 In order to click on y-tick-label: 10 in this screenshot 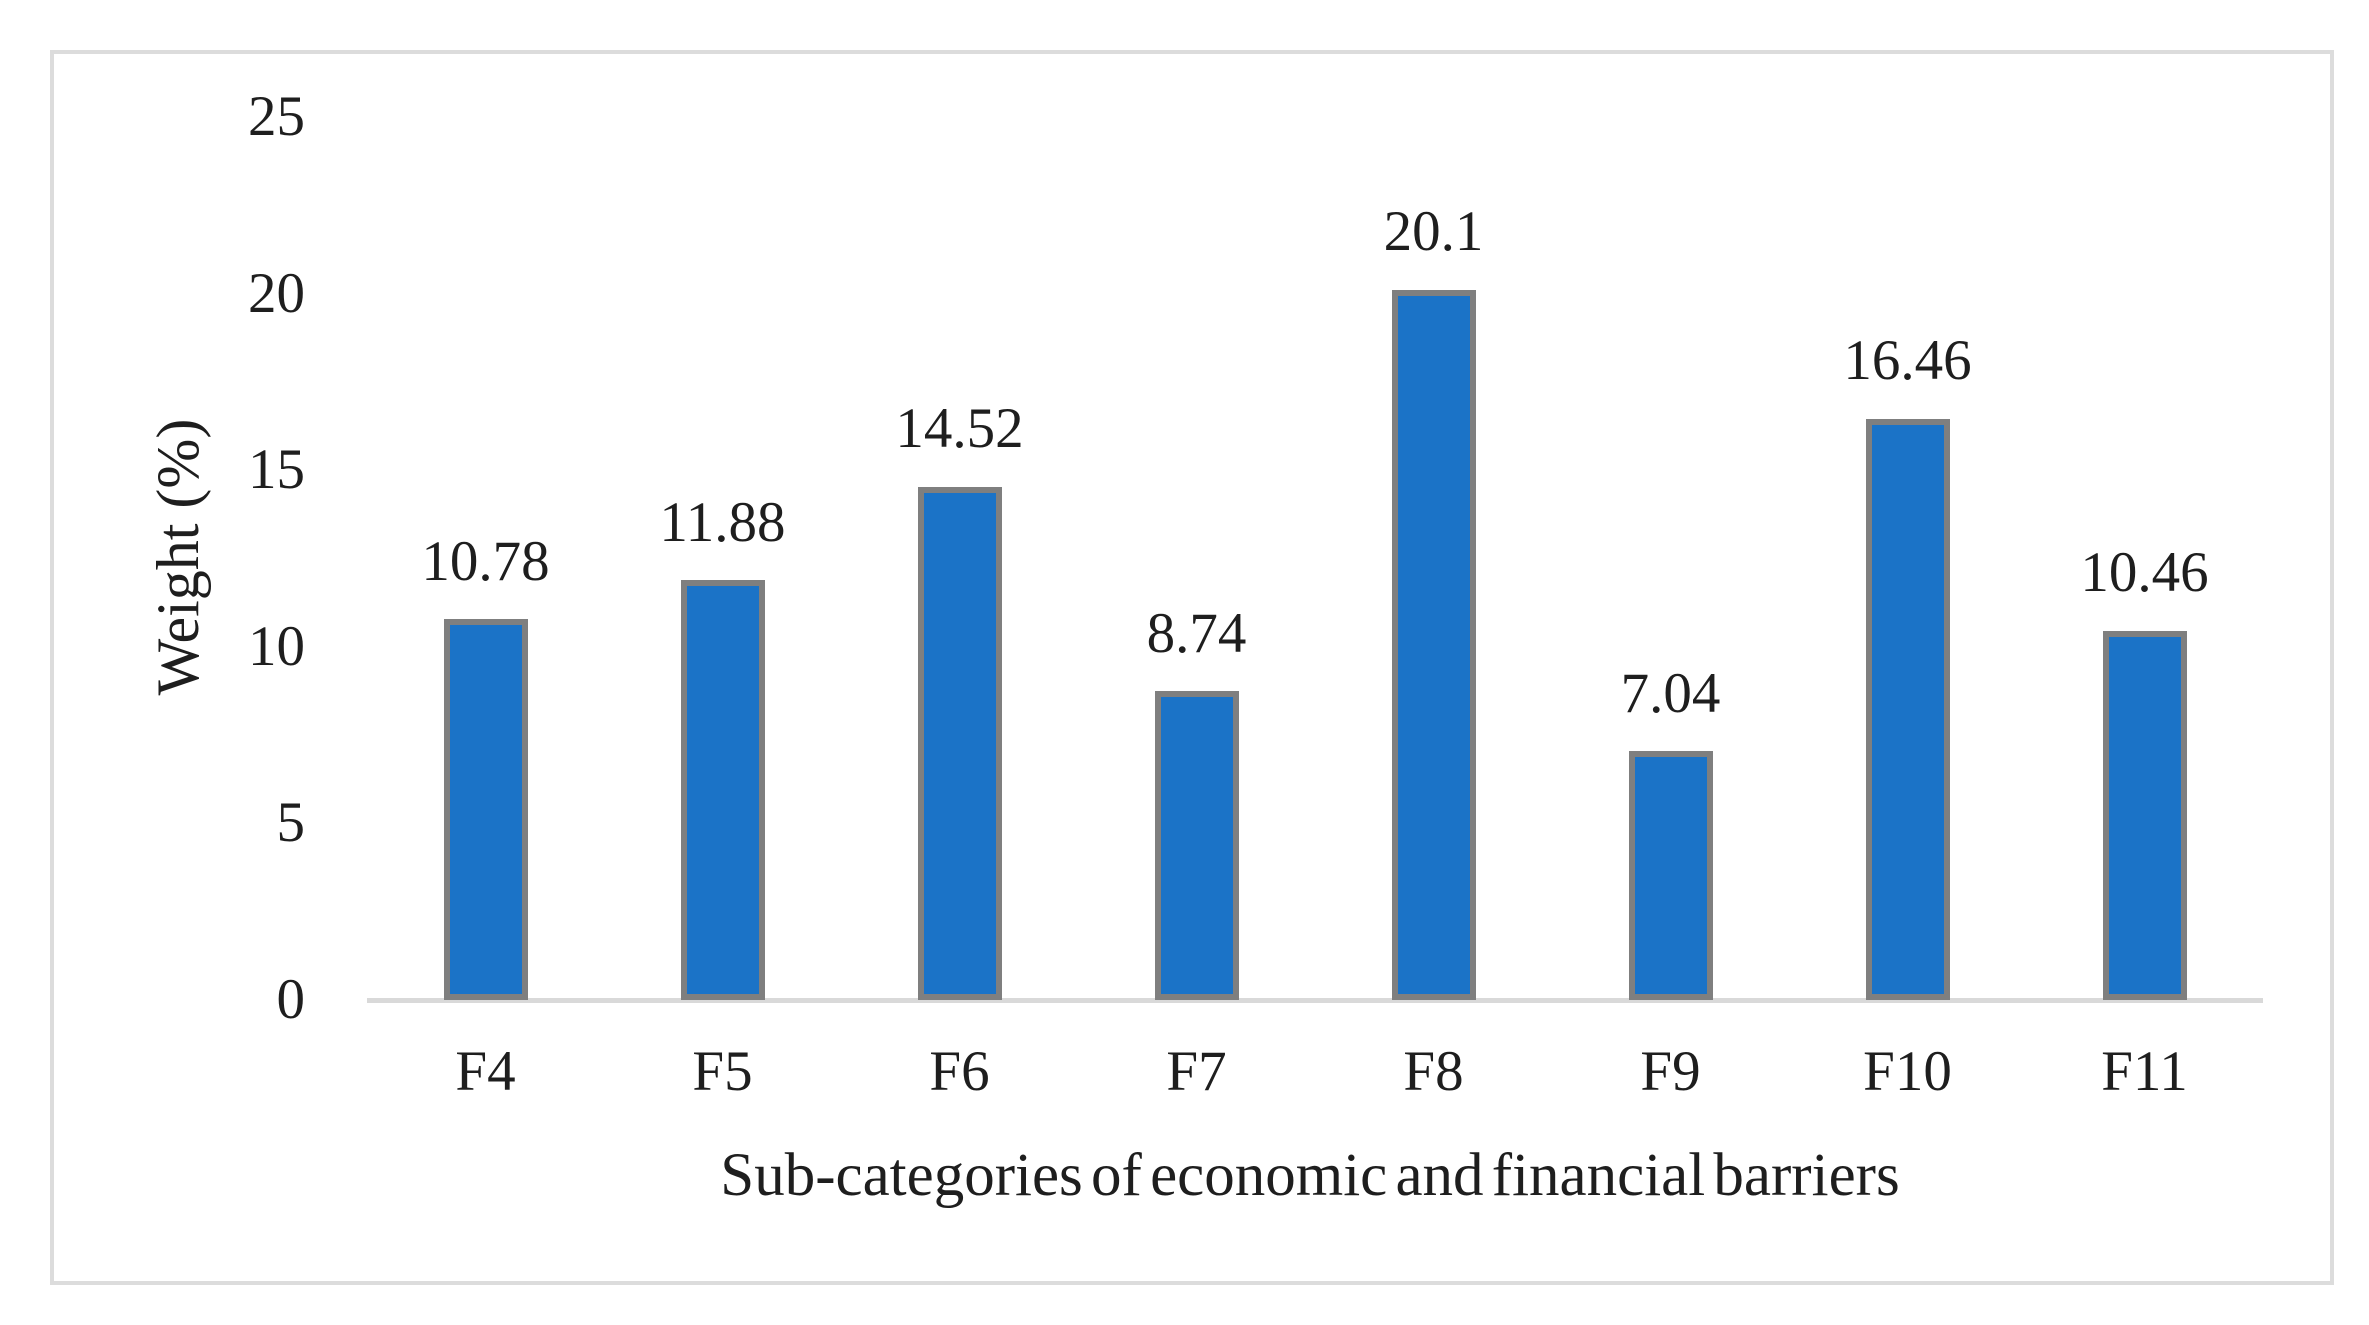, I will do `click(276, 646)`.